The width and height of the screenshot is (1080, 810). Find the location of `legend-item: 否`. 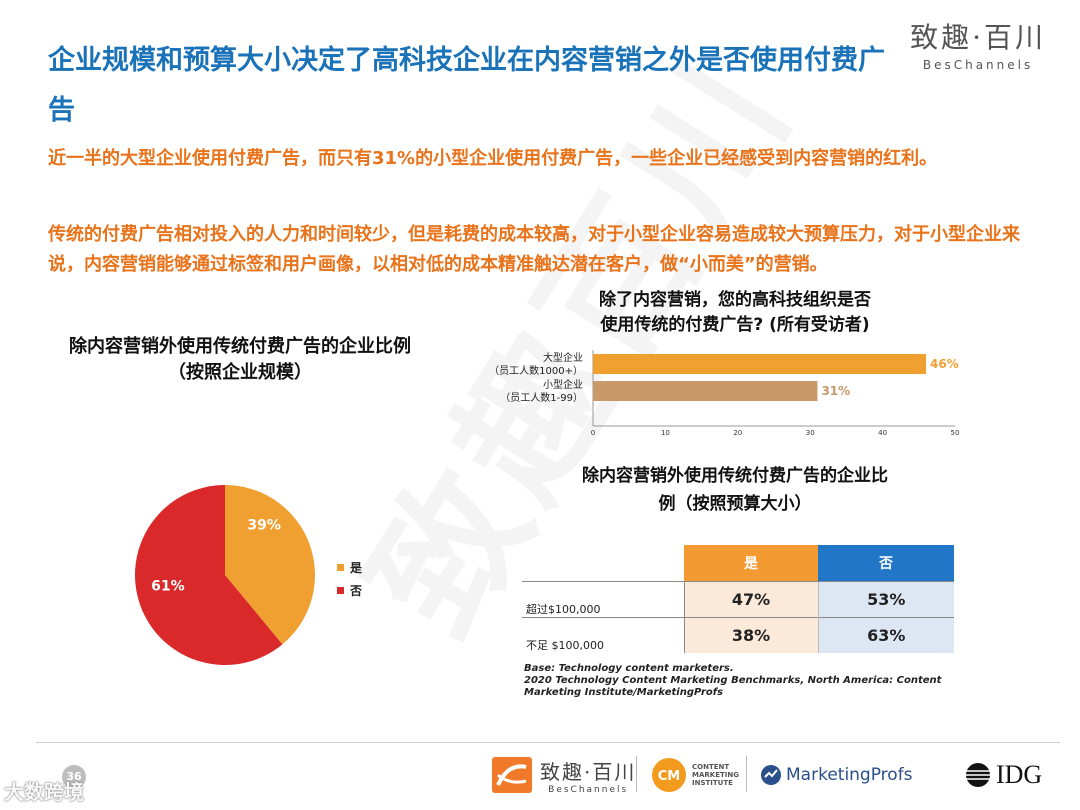

legend-item: 否 is located at coordinates (349, 590).